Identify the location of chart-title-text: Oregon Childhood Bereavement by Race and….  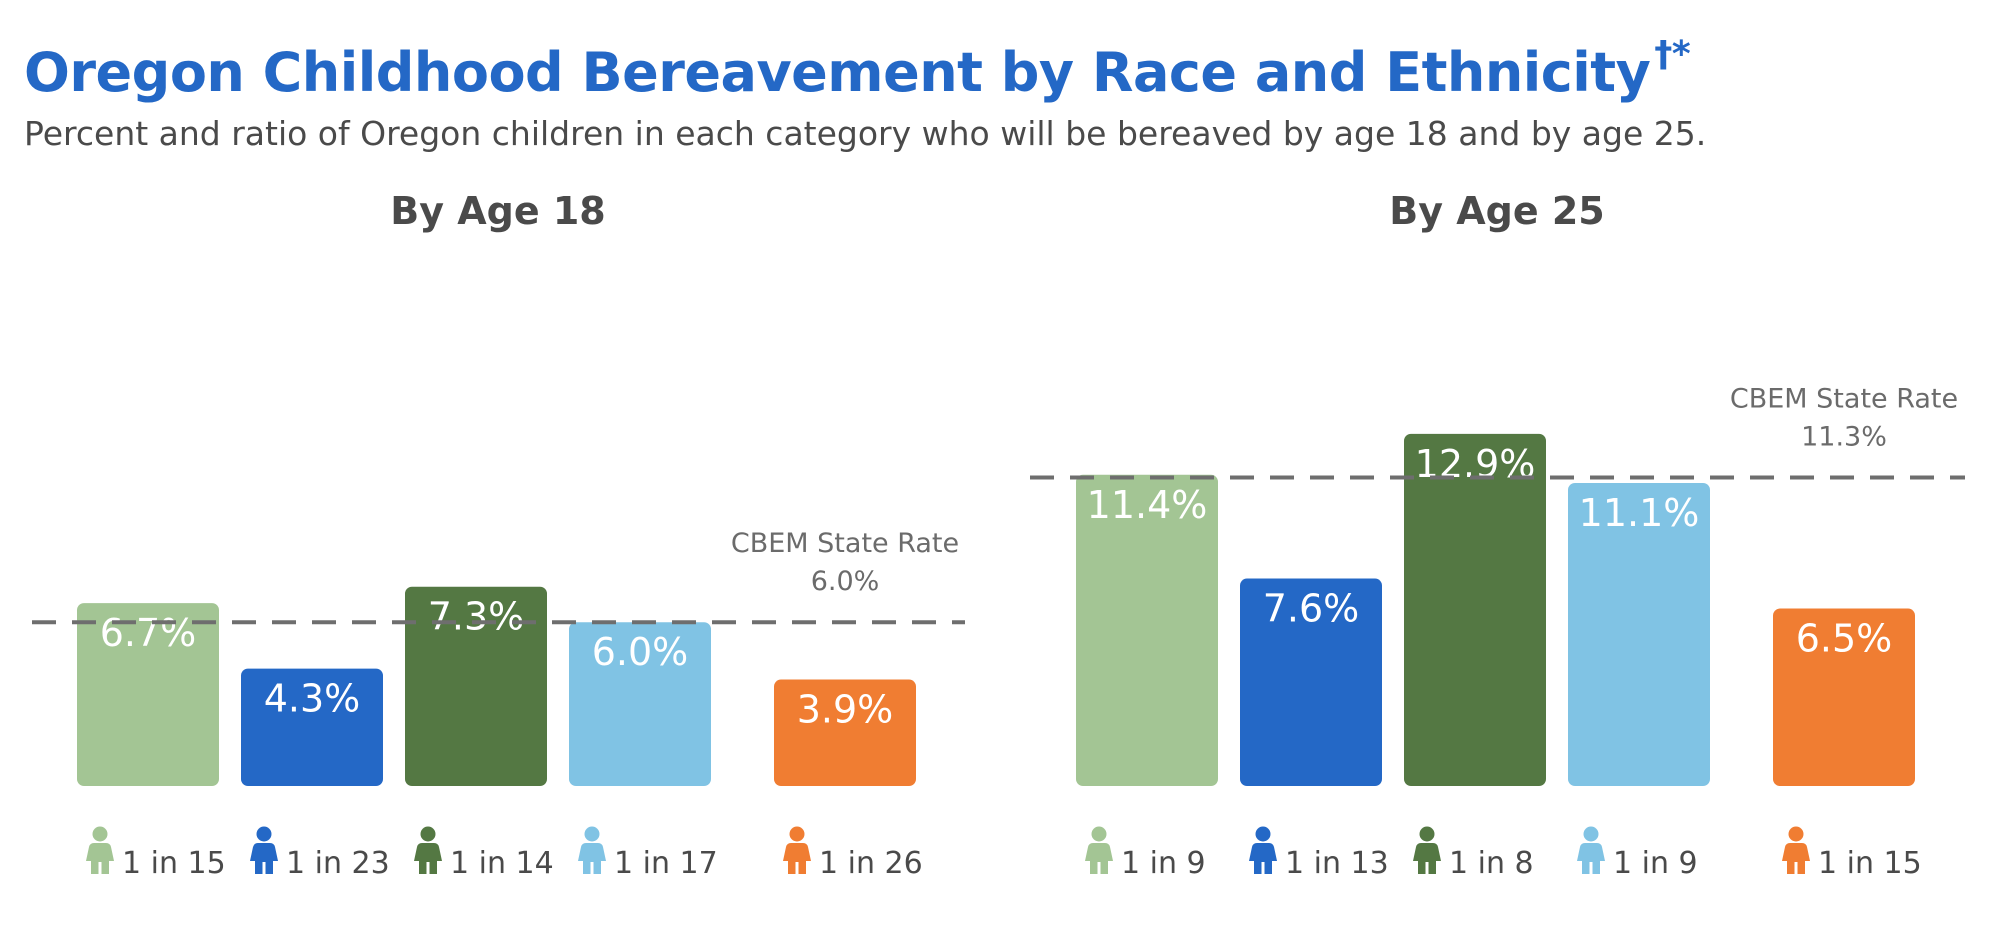
(837, 72).